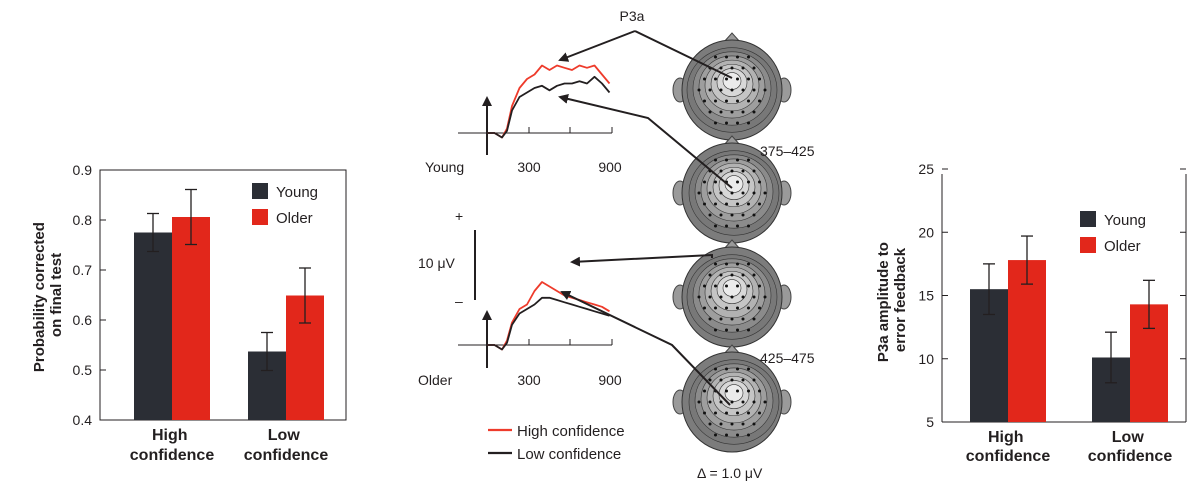 The image size is (1196, 485). What do you see at coordinates (435, 380) in the screenshot?
I see `group-label-older: Older` at bounding box center [435, 380].